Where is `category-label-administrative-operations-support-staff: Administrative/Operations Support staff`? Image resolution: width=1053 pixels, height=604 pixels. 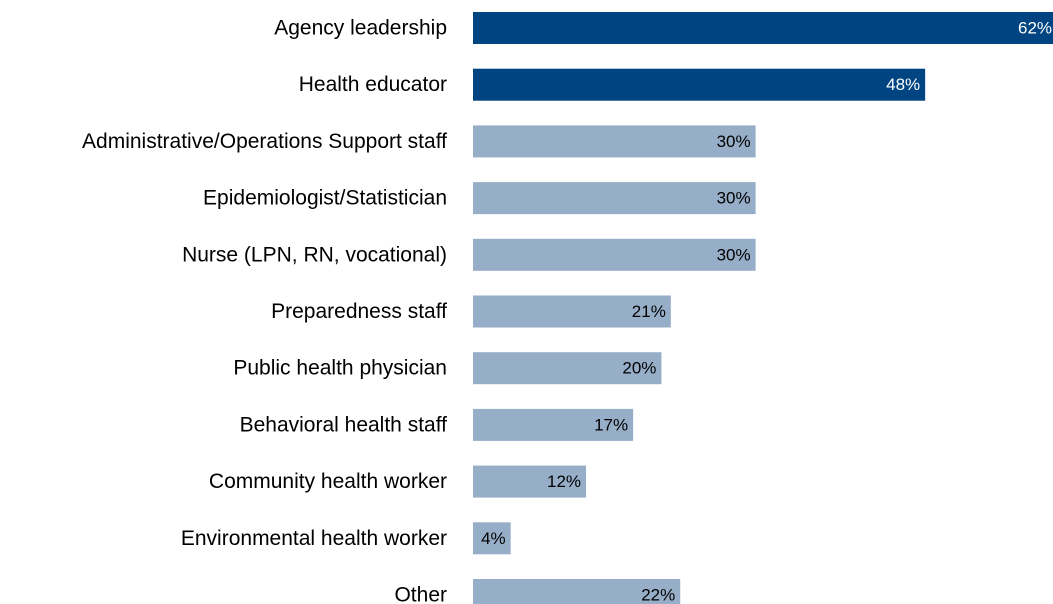
category-label-administrative-operations-support-staff: Administrative/Operations Support staff is located at coordinates (264, 141).